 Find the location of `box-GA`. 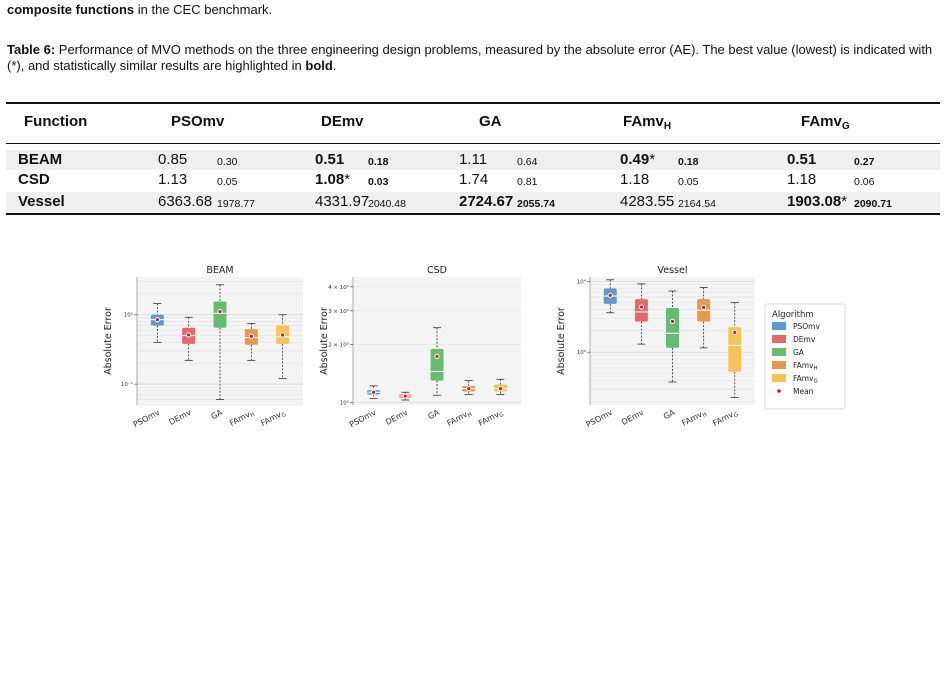

box-GA is located at coordinates (220, 314).